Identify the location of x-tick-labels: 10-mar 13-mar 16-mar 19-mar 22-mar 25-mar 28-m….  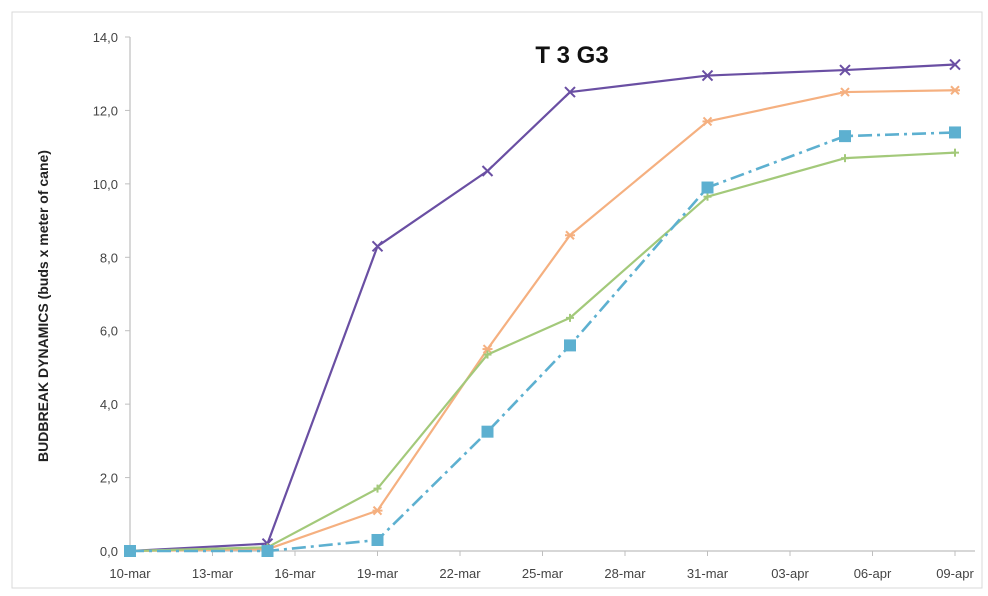
(541, 566).